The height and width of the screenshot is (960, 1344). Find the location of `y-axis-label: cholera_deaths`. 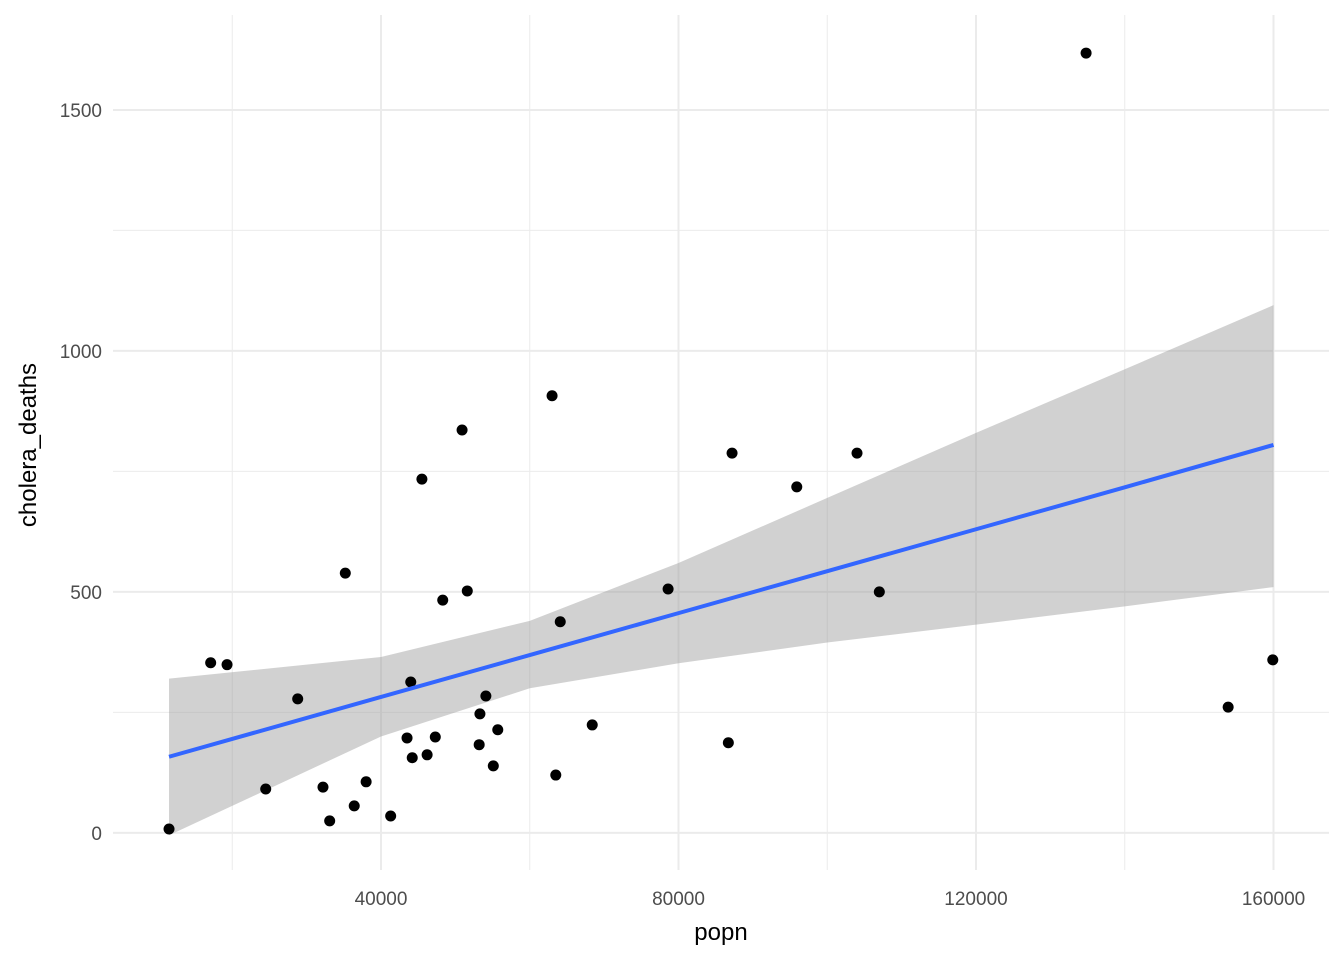

y-axis-label: cholera_deaths is located at coordinates (28, 445).